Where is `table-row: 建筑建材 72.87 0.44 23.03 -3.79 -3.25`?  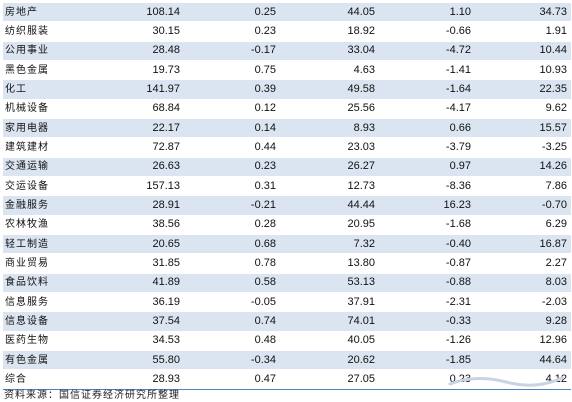 table-row: 建筑建材 72.87 0.44 23.03 -3.79 -3.25 is located at coordinates (287, 147).